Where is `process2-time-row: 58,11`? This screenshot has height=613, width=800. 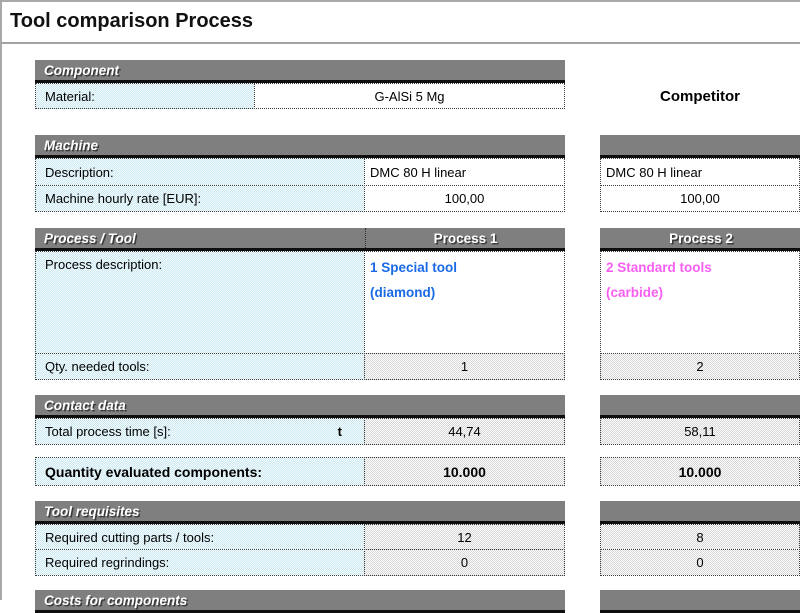
process2-time-row: 58,11 is located at coordinates (700, 431).